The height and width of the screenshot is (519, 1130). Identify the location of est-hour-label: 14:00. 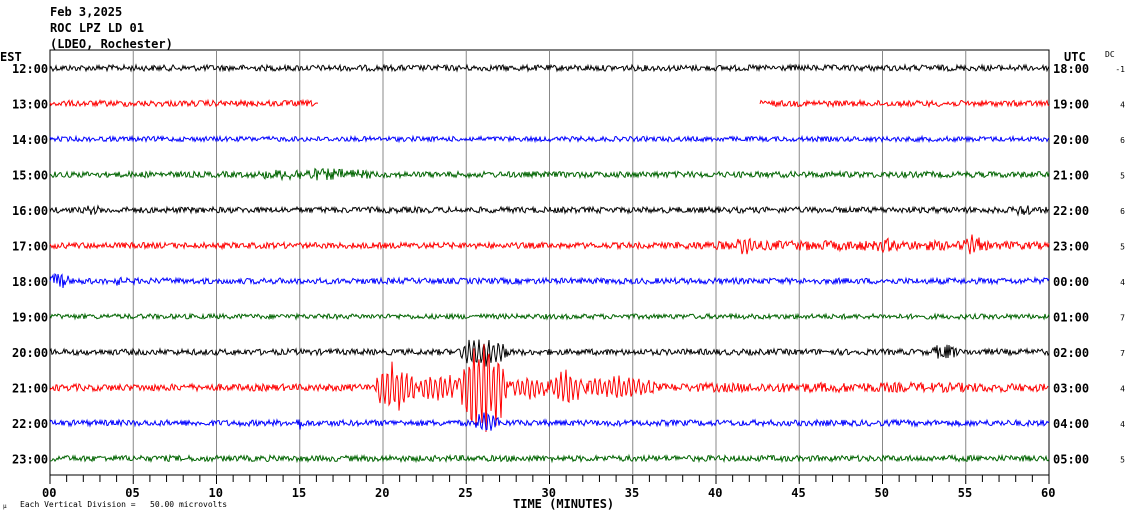
(30, 140).